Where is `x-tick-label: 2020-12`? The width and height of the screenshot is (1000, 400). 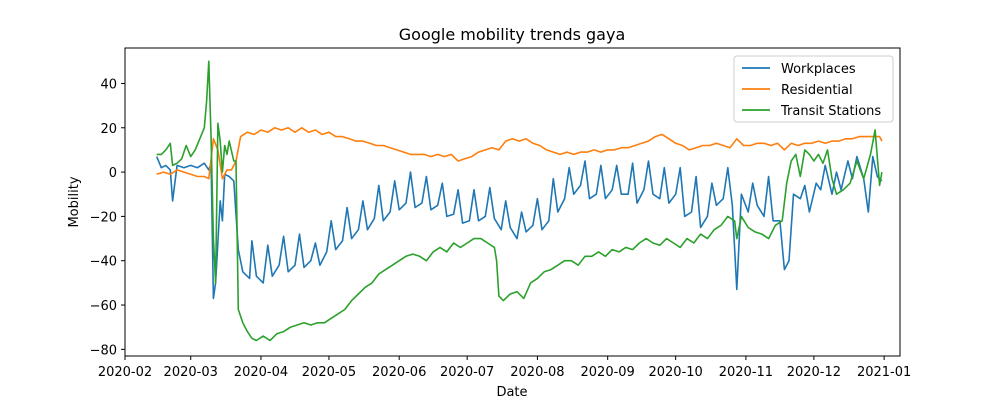
x-tick-label: 2020-12 is located at coordinates (814, 372).